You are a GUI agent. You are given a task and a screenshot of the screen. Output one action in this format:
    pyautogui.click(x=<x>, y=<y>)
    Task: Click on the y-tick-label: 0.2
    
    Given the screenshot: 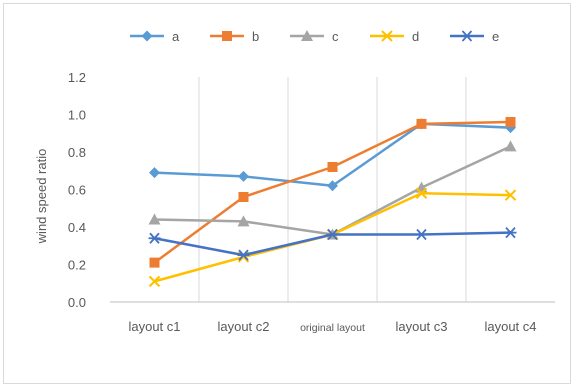 What is the action you would take?
    pyautogui.click(x=77, y=265)
    